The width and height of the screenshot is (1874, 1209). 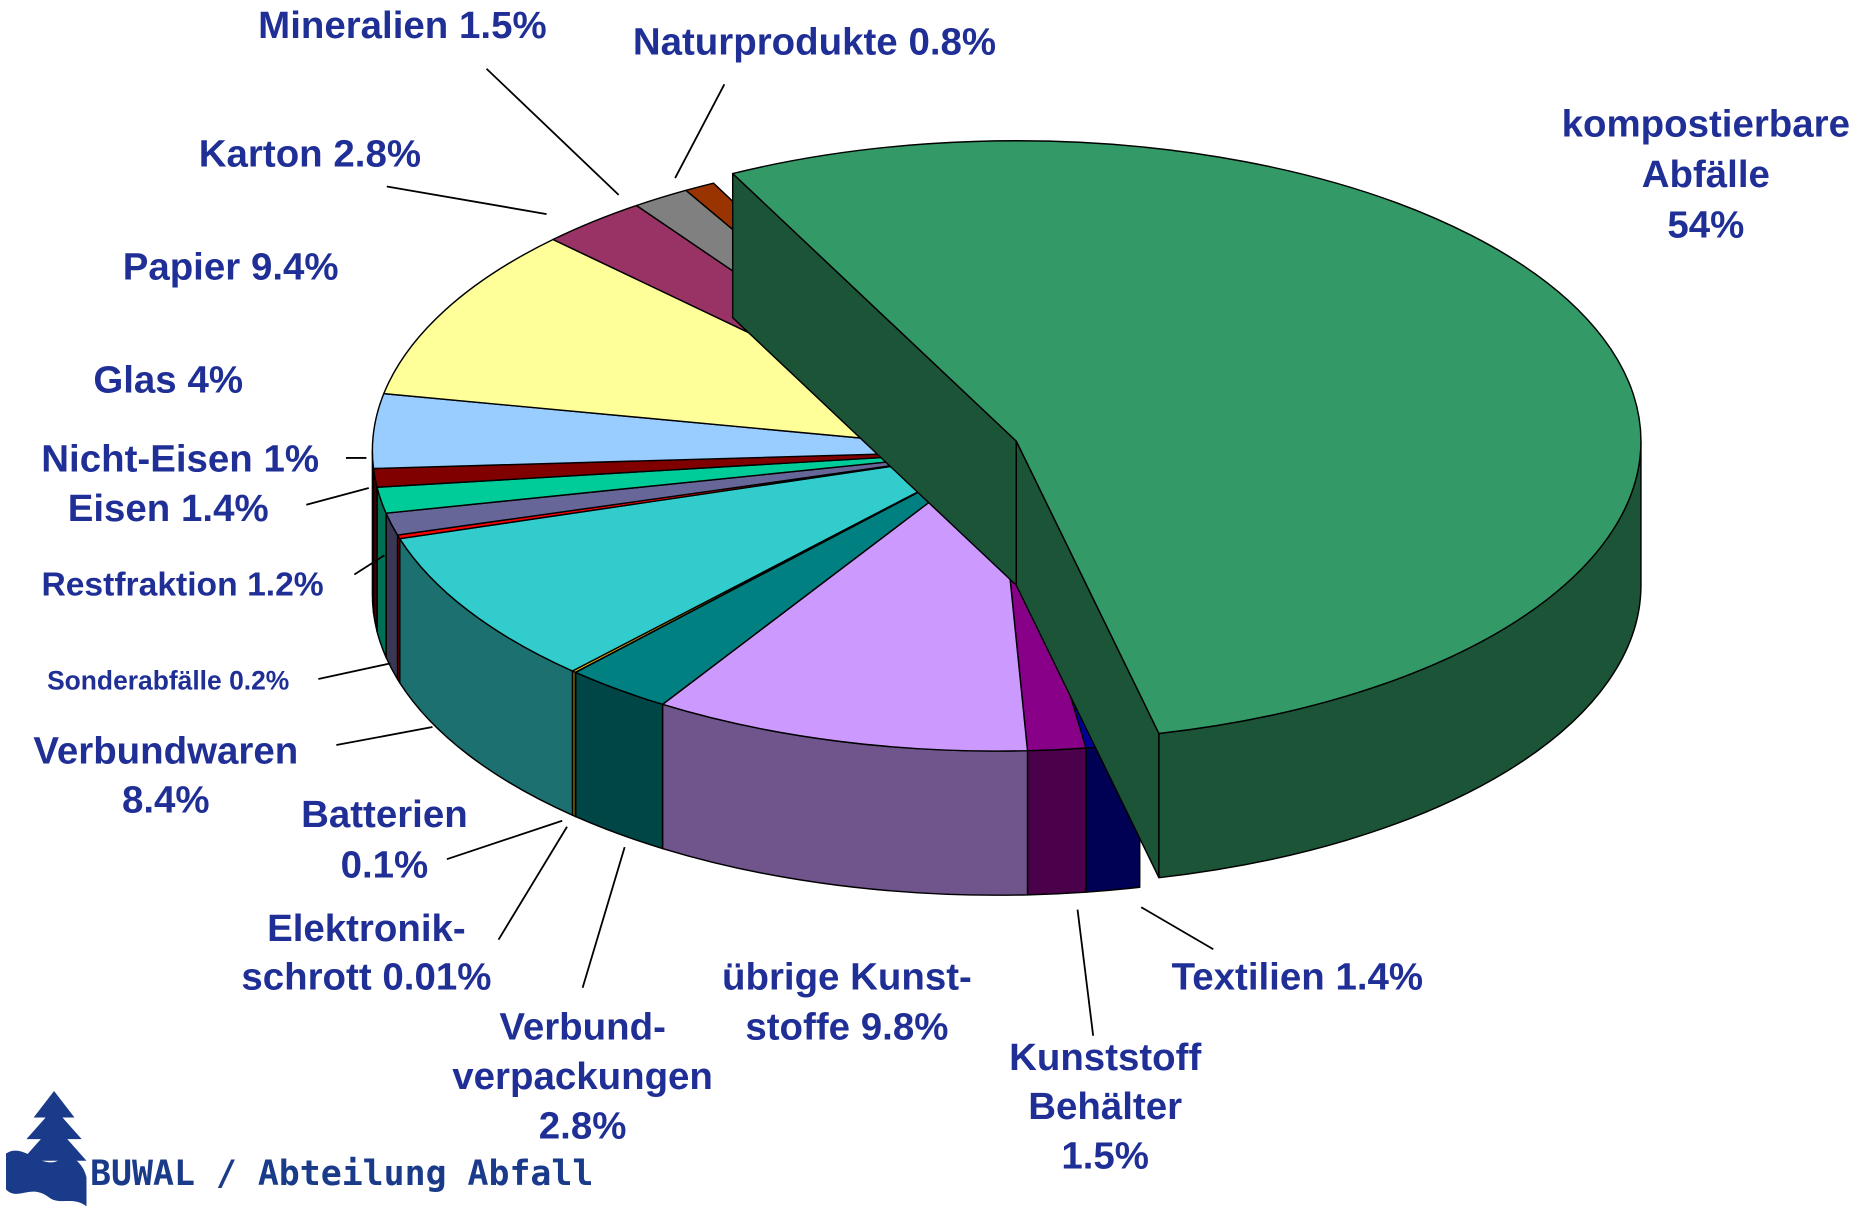 I want to click on label-line: Glas, so click(x=134, y=379).